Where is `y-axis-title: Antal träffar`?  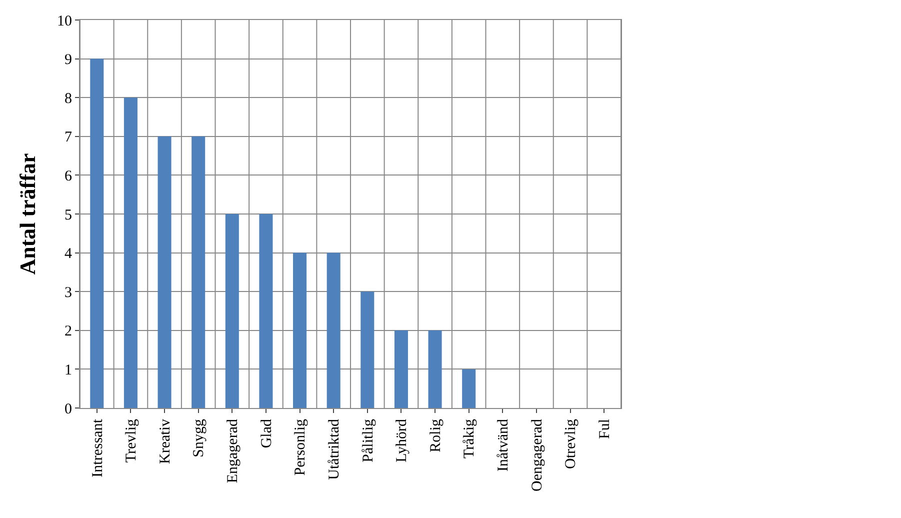
y-axis-title: Antal träffar is located at coordinates (27, 213).